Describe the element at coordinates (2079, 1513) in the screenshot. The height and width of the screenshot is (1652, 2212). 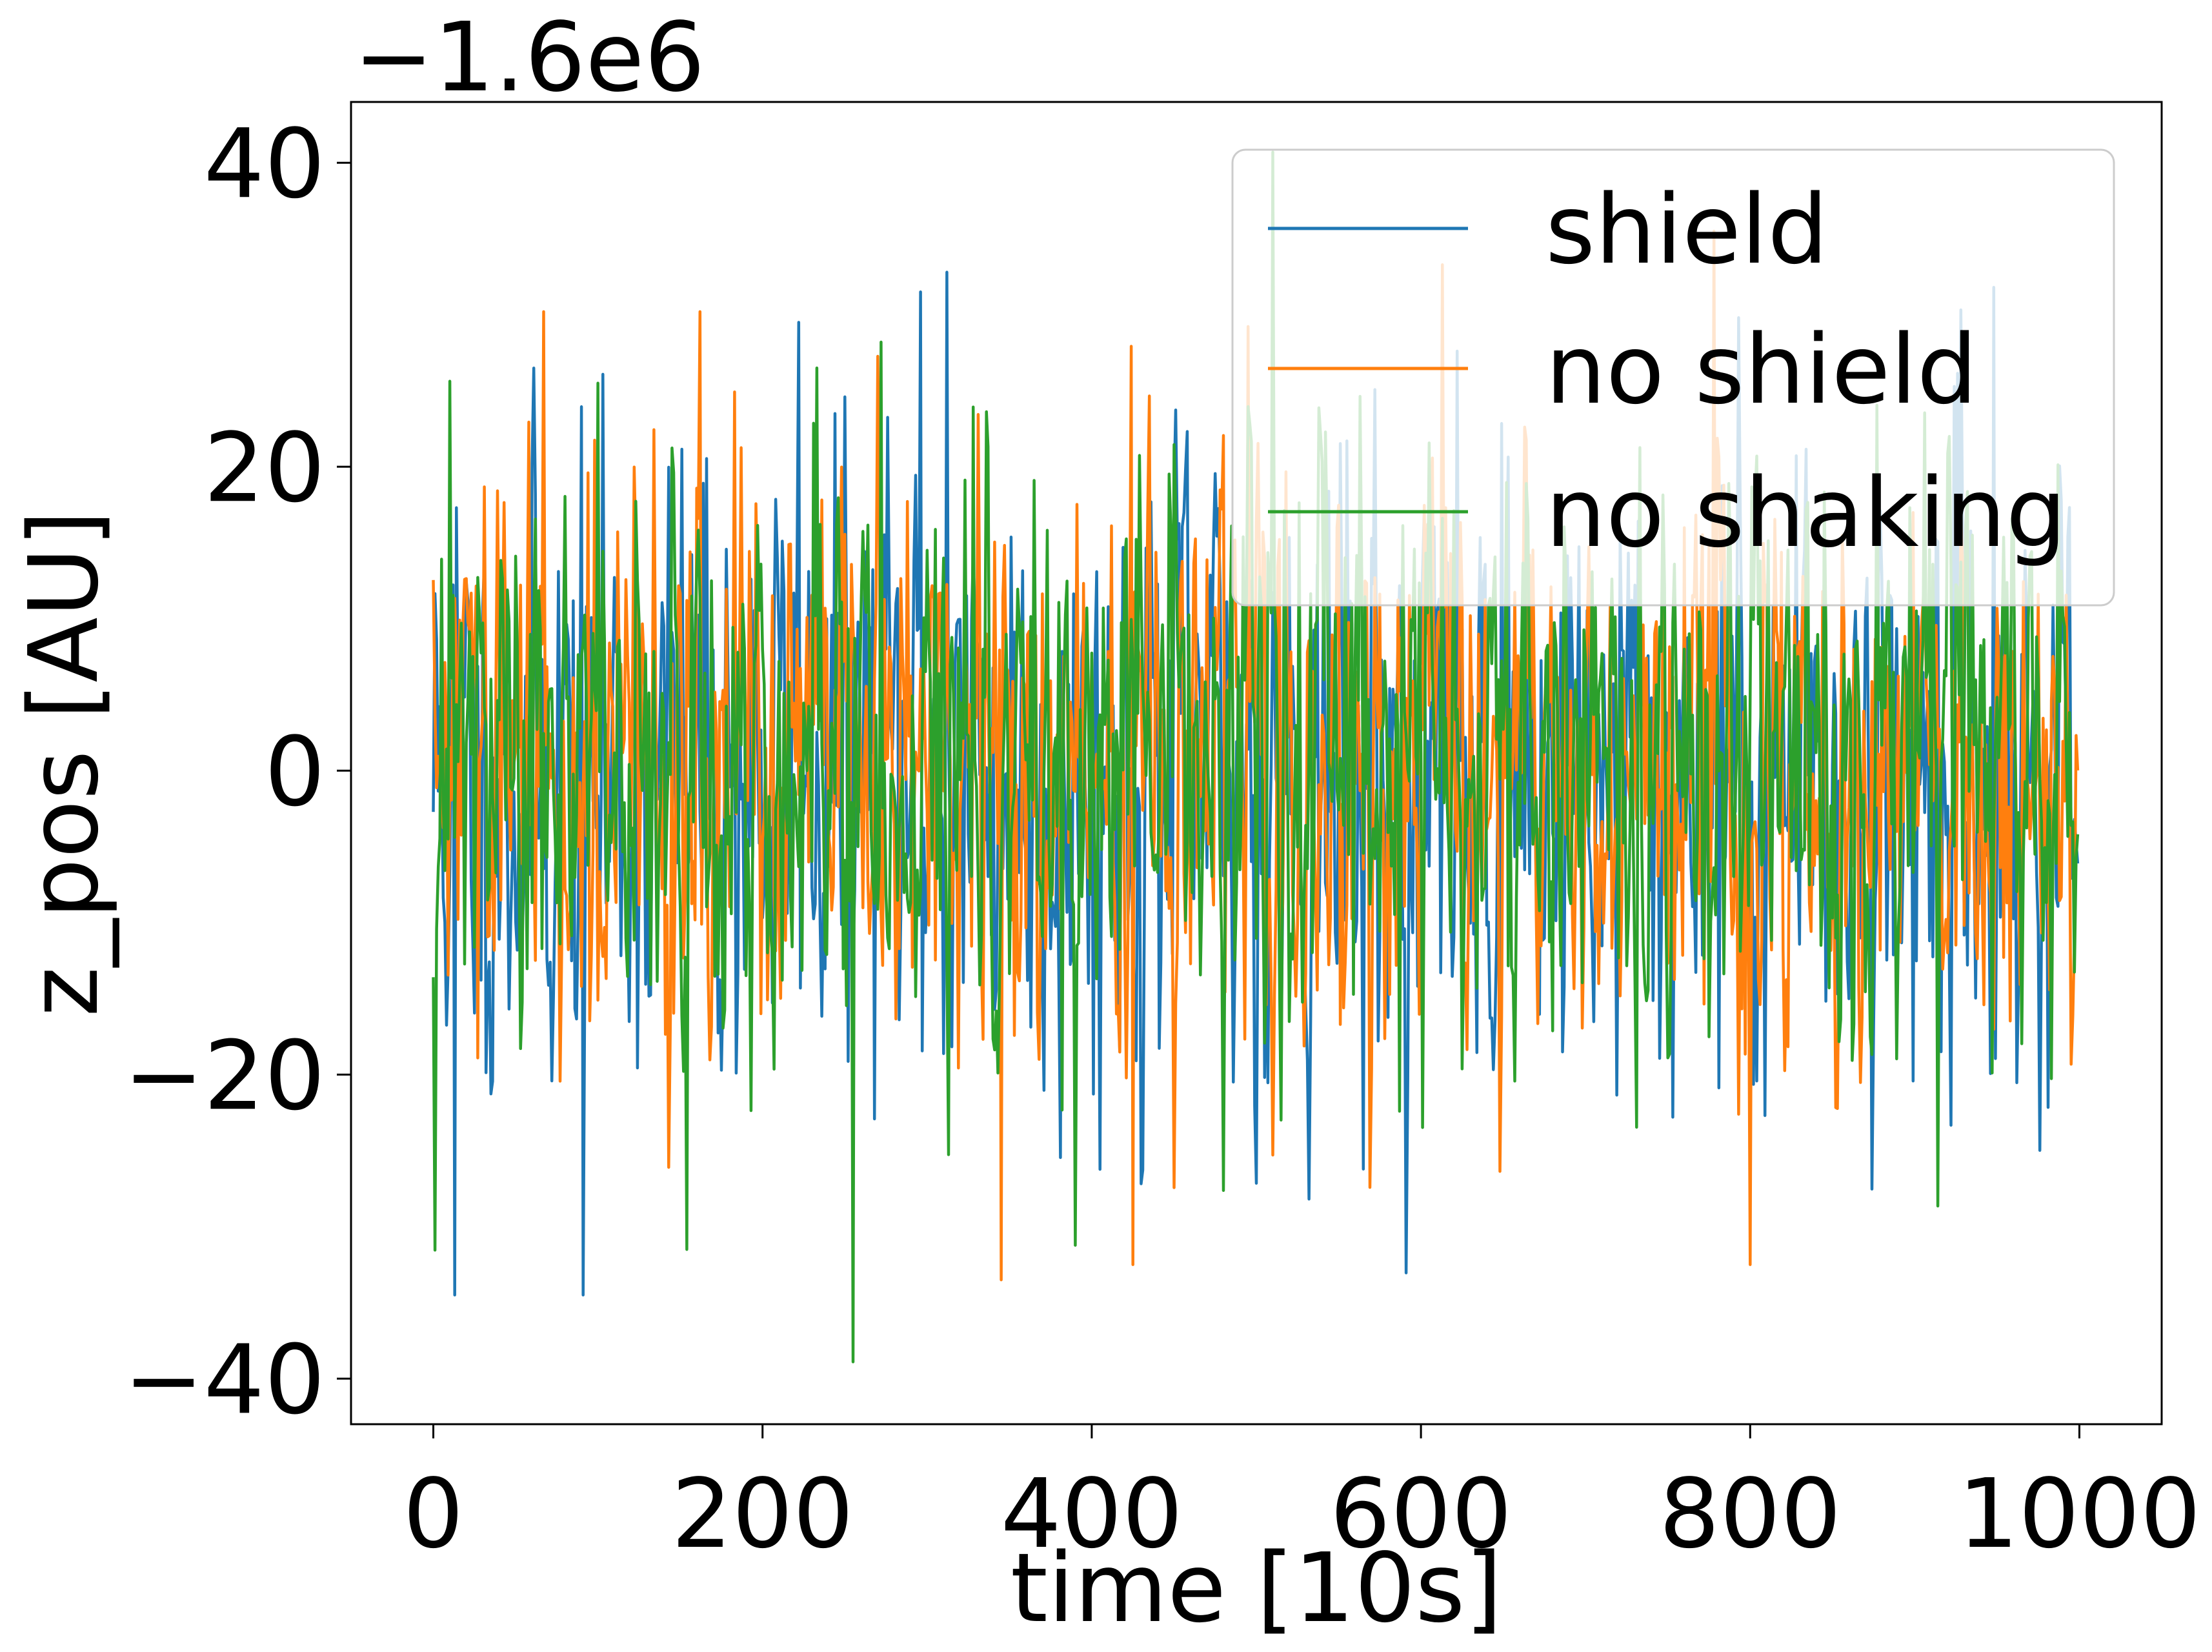
I see `x-tick-label: 1000` at that location.